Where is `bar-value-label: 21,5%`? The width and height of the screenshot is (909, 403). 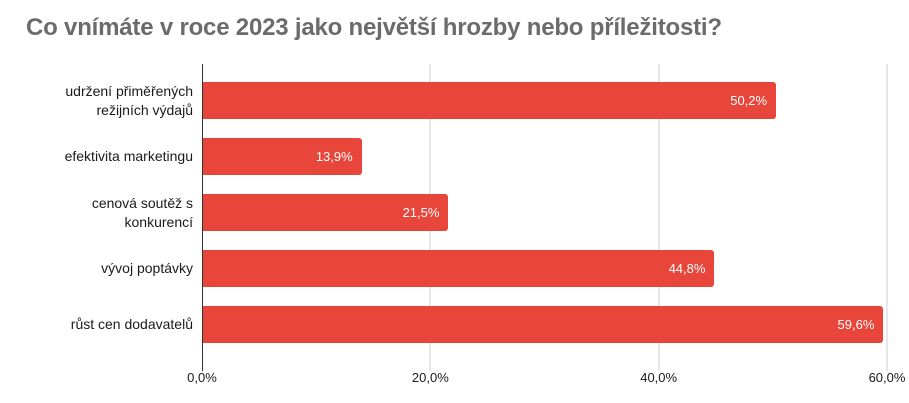
bar-value-label: 21,5% is located at coordinates (421, 212).